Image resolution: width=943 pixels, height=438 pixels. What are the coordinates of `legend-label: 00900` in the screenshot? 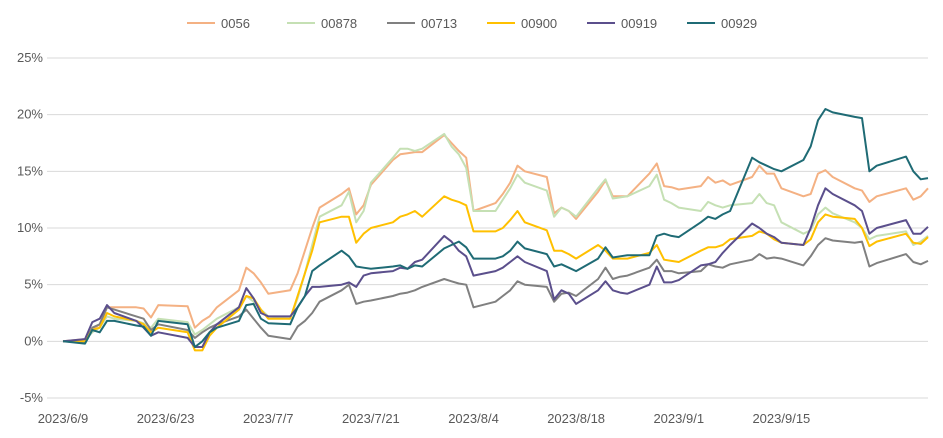 It's located at (539, 23).